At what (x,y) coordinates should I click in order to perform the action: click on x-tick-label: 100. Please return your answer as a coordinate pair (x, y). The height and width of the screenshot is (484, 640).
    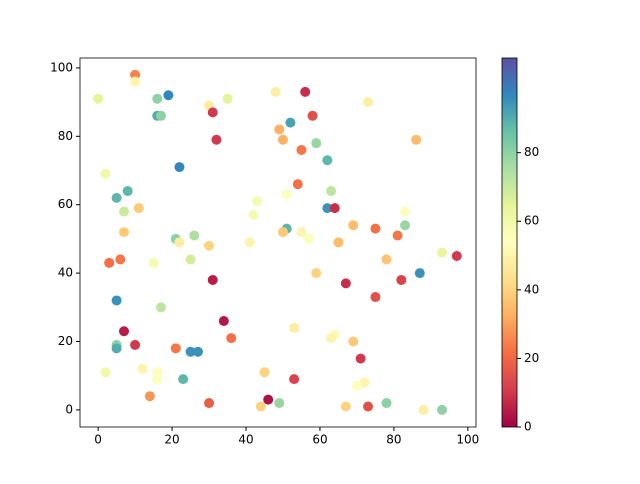
    Looking at the image, I should click on (467, 440).